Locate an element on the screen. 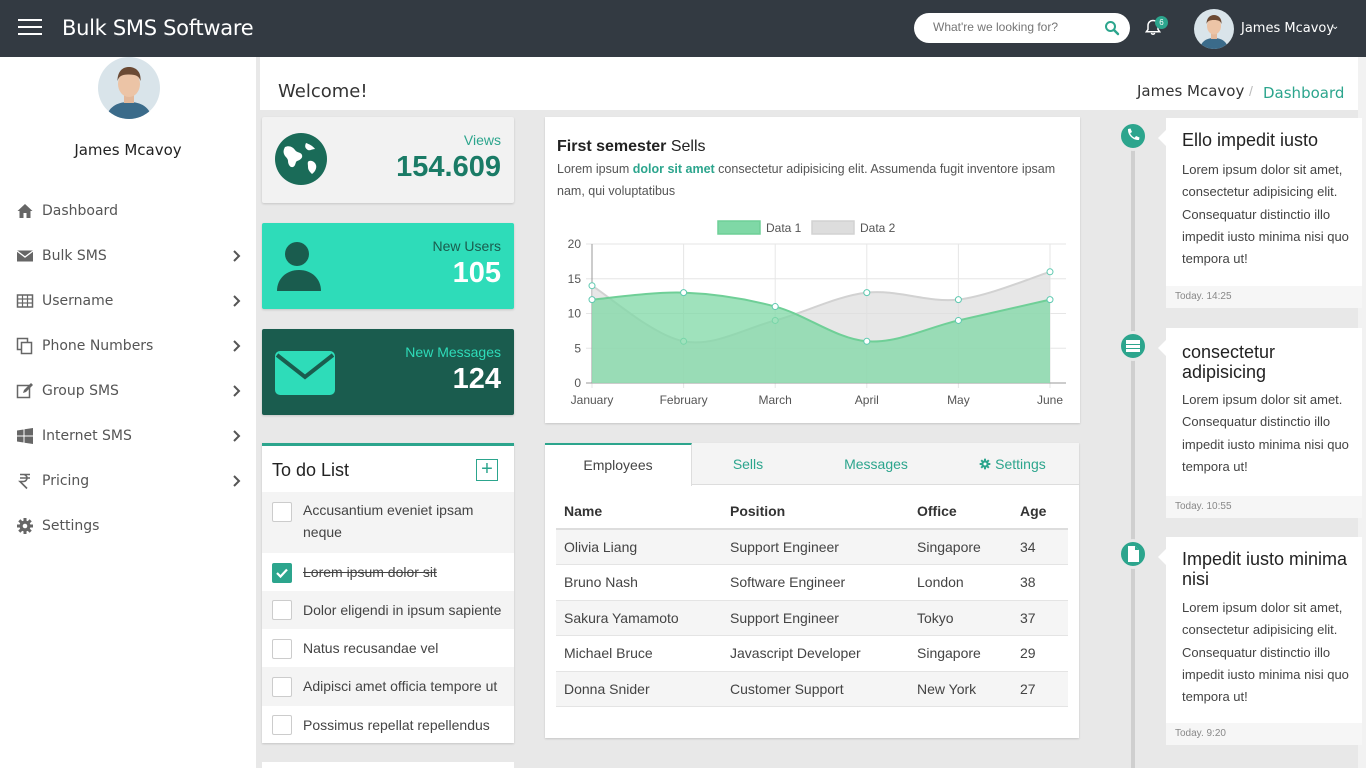 The height and width of the screenshot is (768, 1366). cell-office: Singapore is located at coordinates (960, 547).